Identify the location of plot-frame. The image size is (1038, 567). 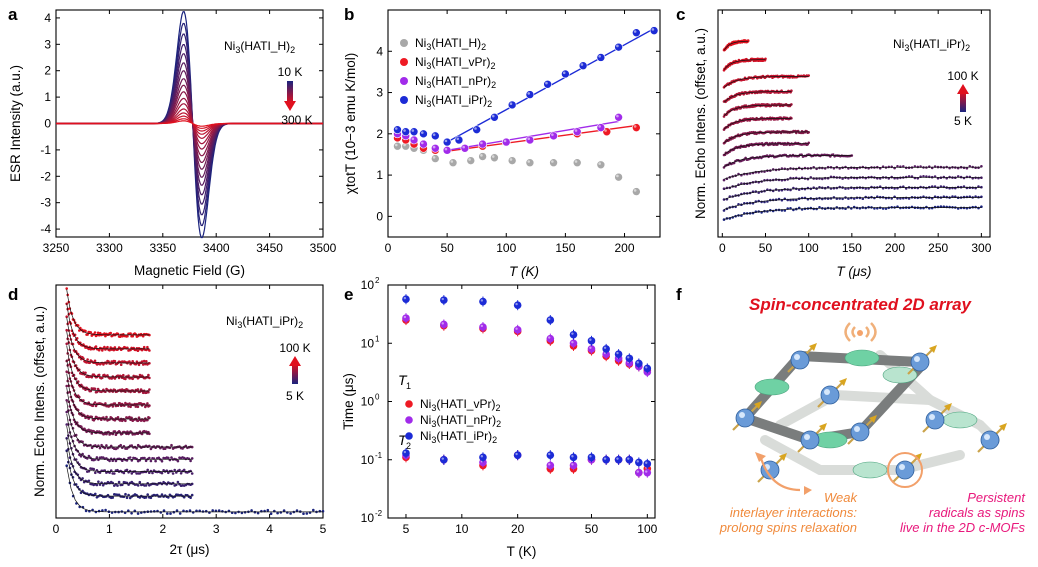
(189, 401).